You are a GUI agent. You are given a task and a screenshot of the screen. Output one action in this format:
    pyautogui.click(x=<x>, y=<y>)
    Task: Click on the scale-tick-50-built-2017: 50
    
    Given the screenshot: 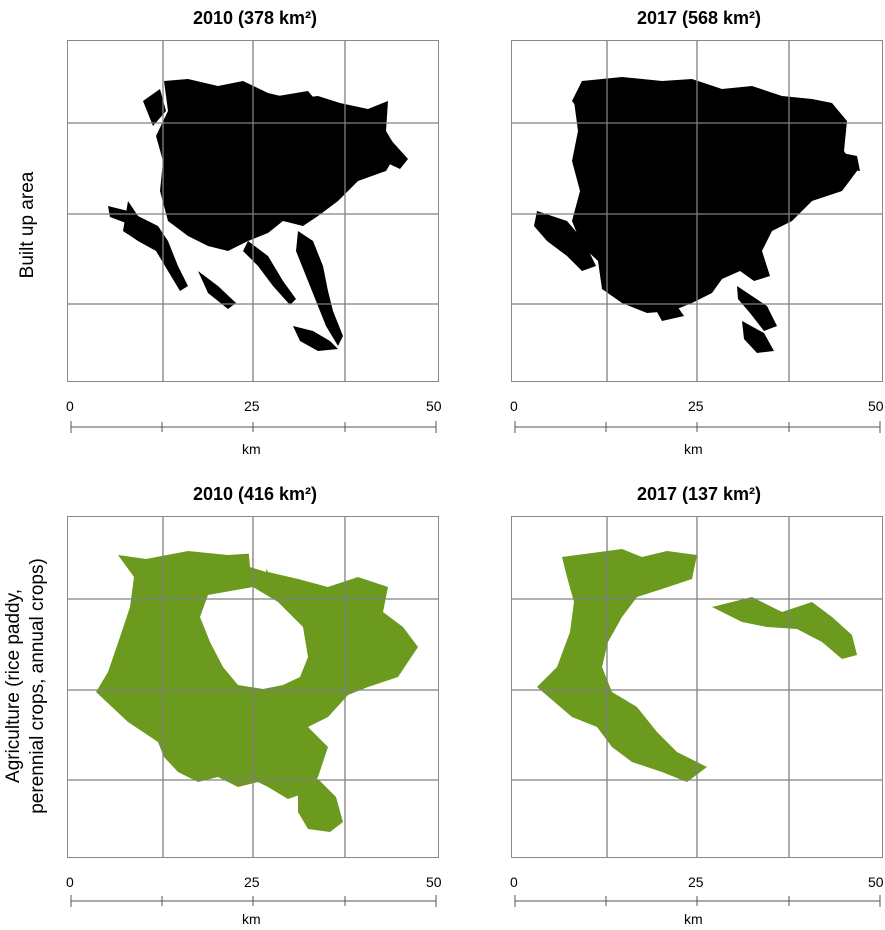 What is the action you would take?
    pyautogui.click(x=875, y=406)
    